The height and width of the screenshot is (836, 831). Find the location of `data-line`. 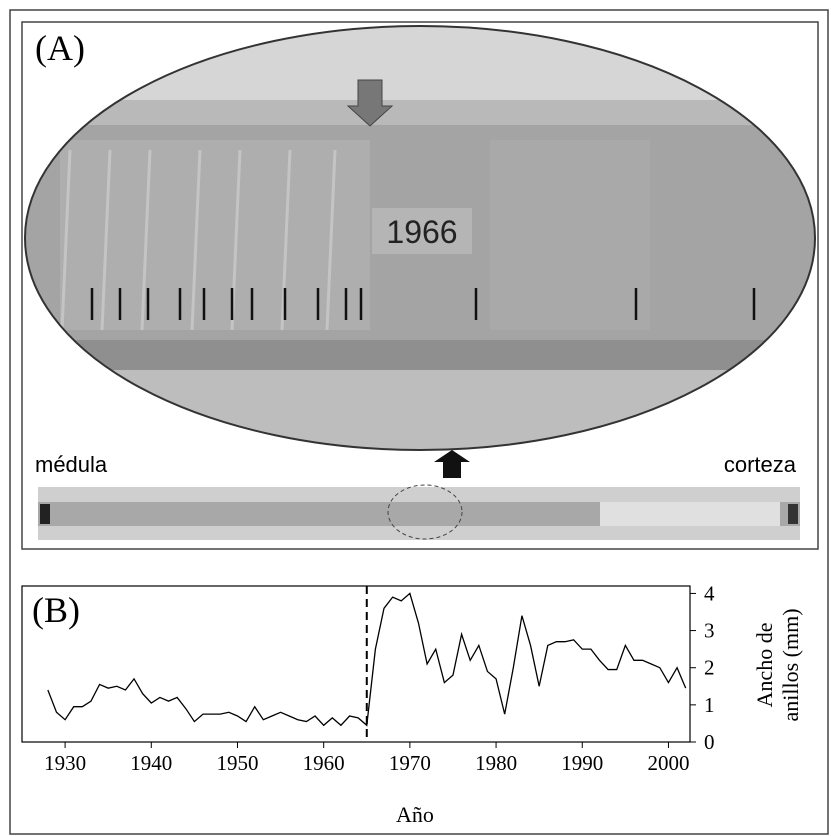

data-line is located at coordinates (367, 659).